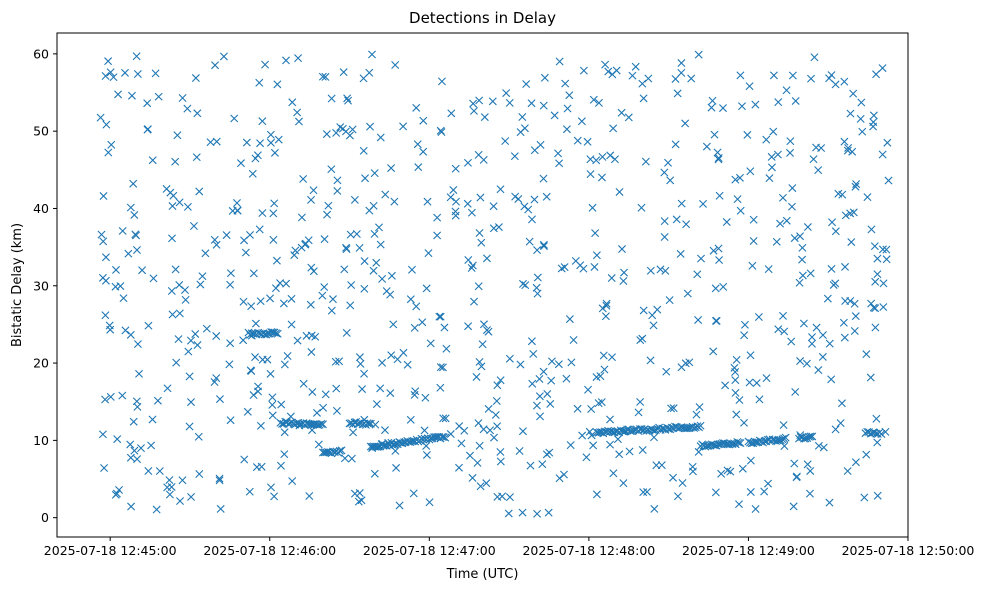  I want to click on x-tick-label-3: 2025-07-18 12:48:00, so click(588, 550).